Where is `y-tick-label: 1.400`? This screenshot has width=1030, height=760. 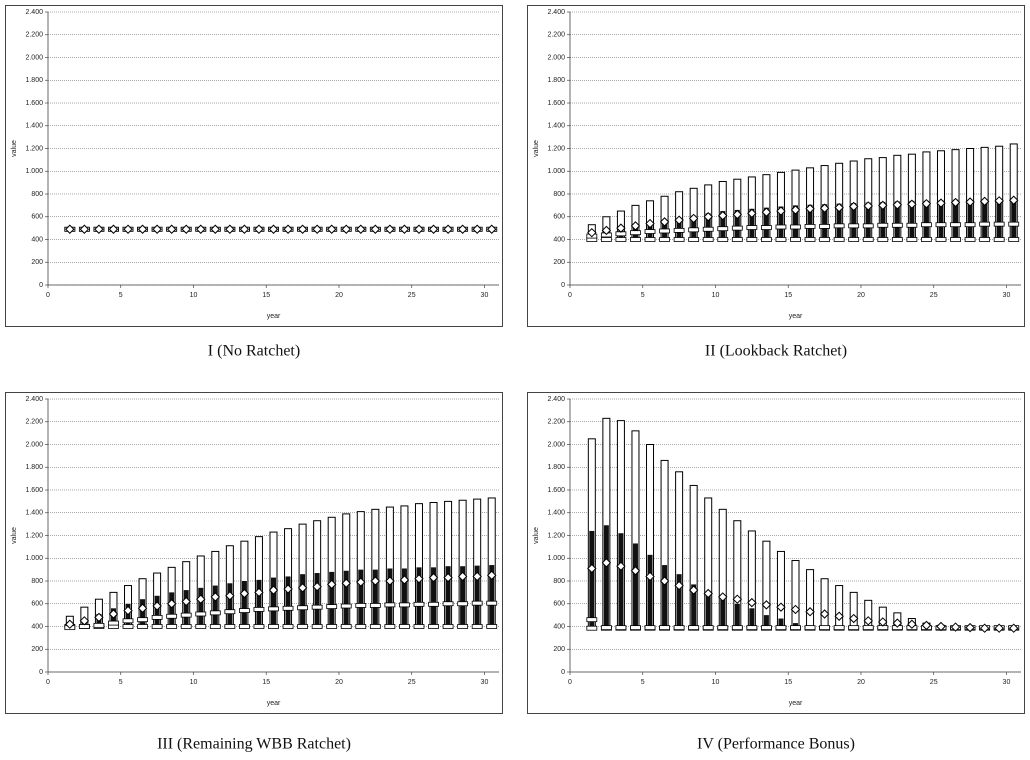 y-tick-label: 1.400 is located at coordinates (556, 513).